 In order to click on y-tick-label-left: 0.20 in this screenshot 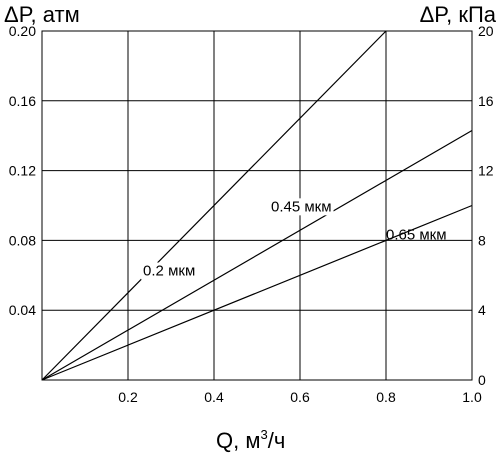, I will do `click(22, 31)`.